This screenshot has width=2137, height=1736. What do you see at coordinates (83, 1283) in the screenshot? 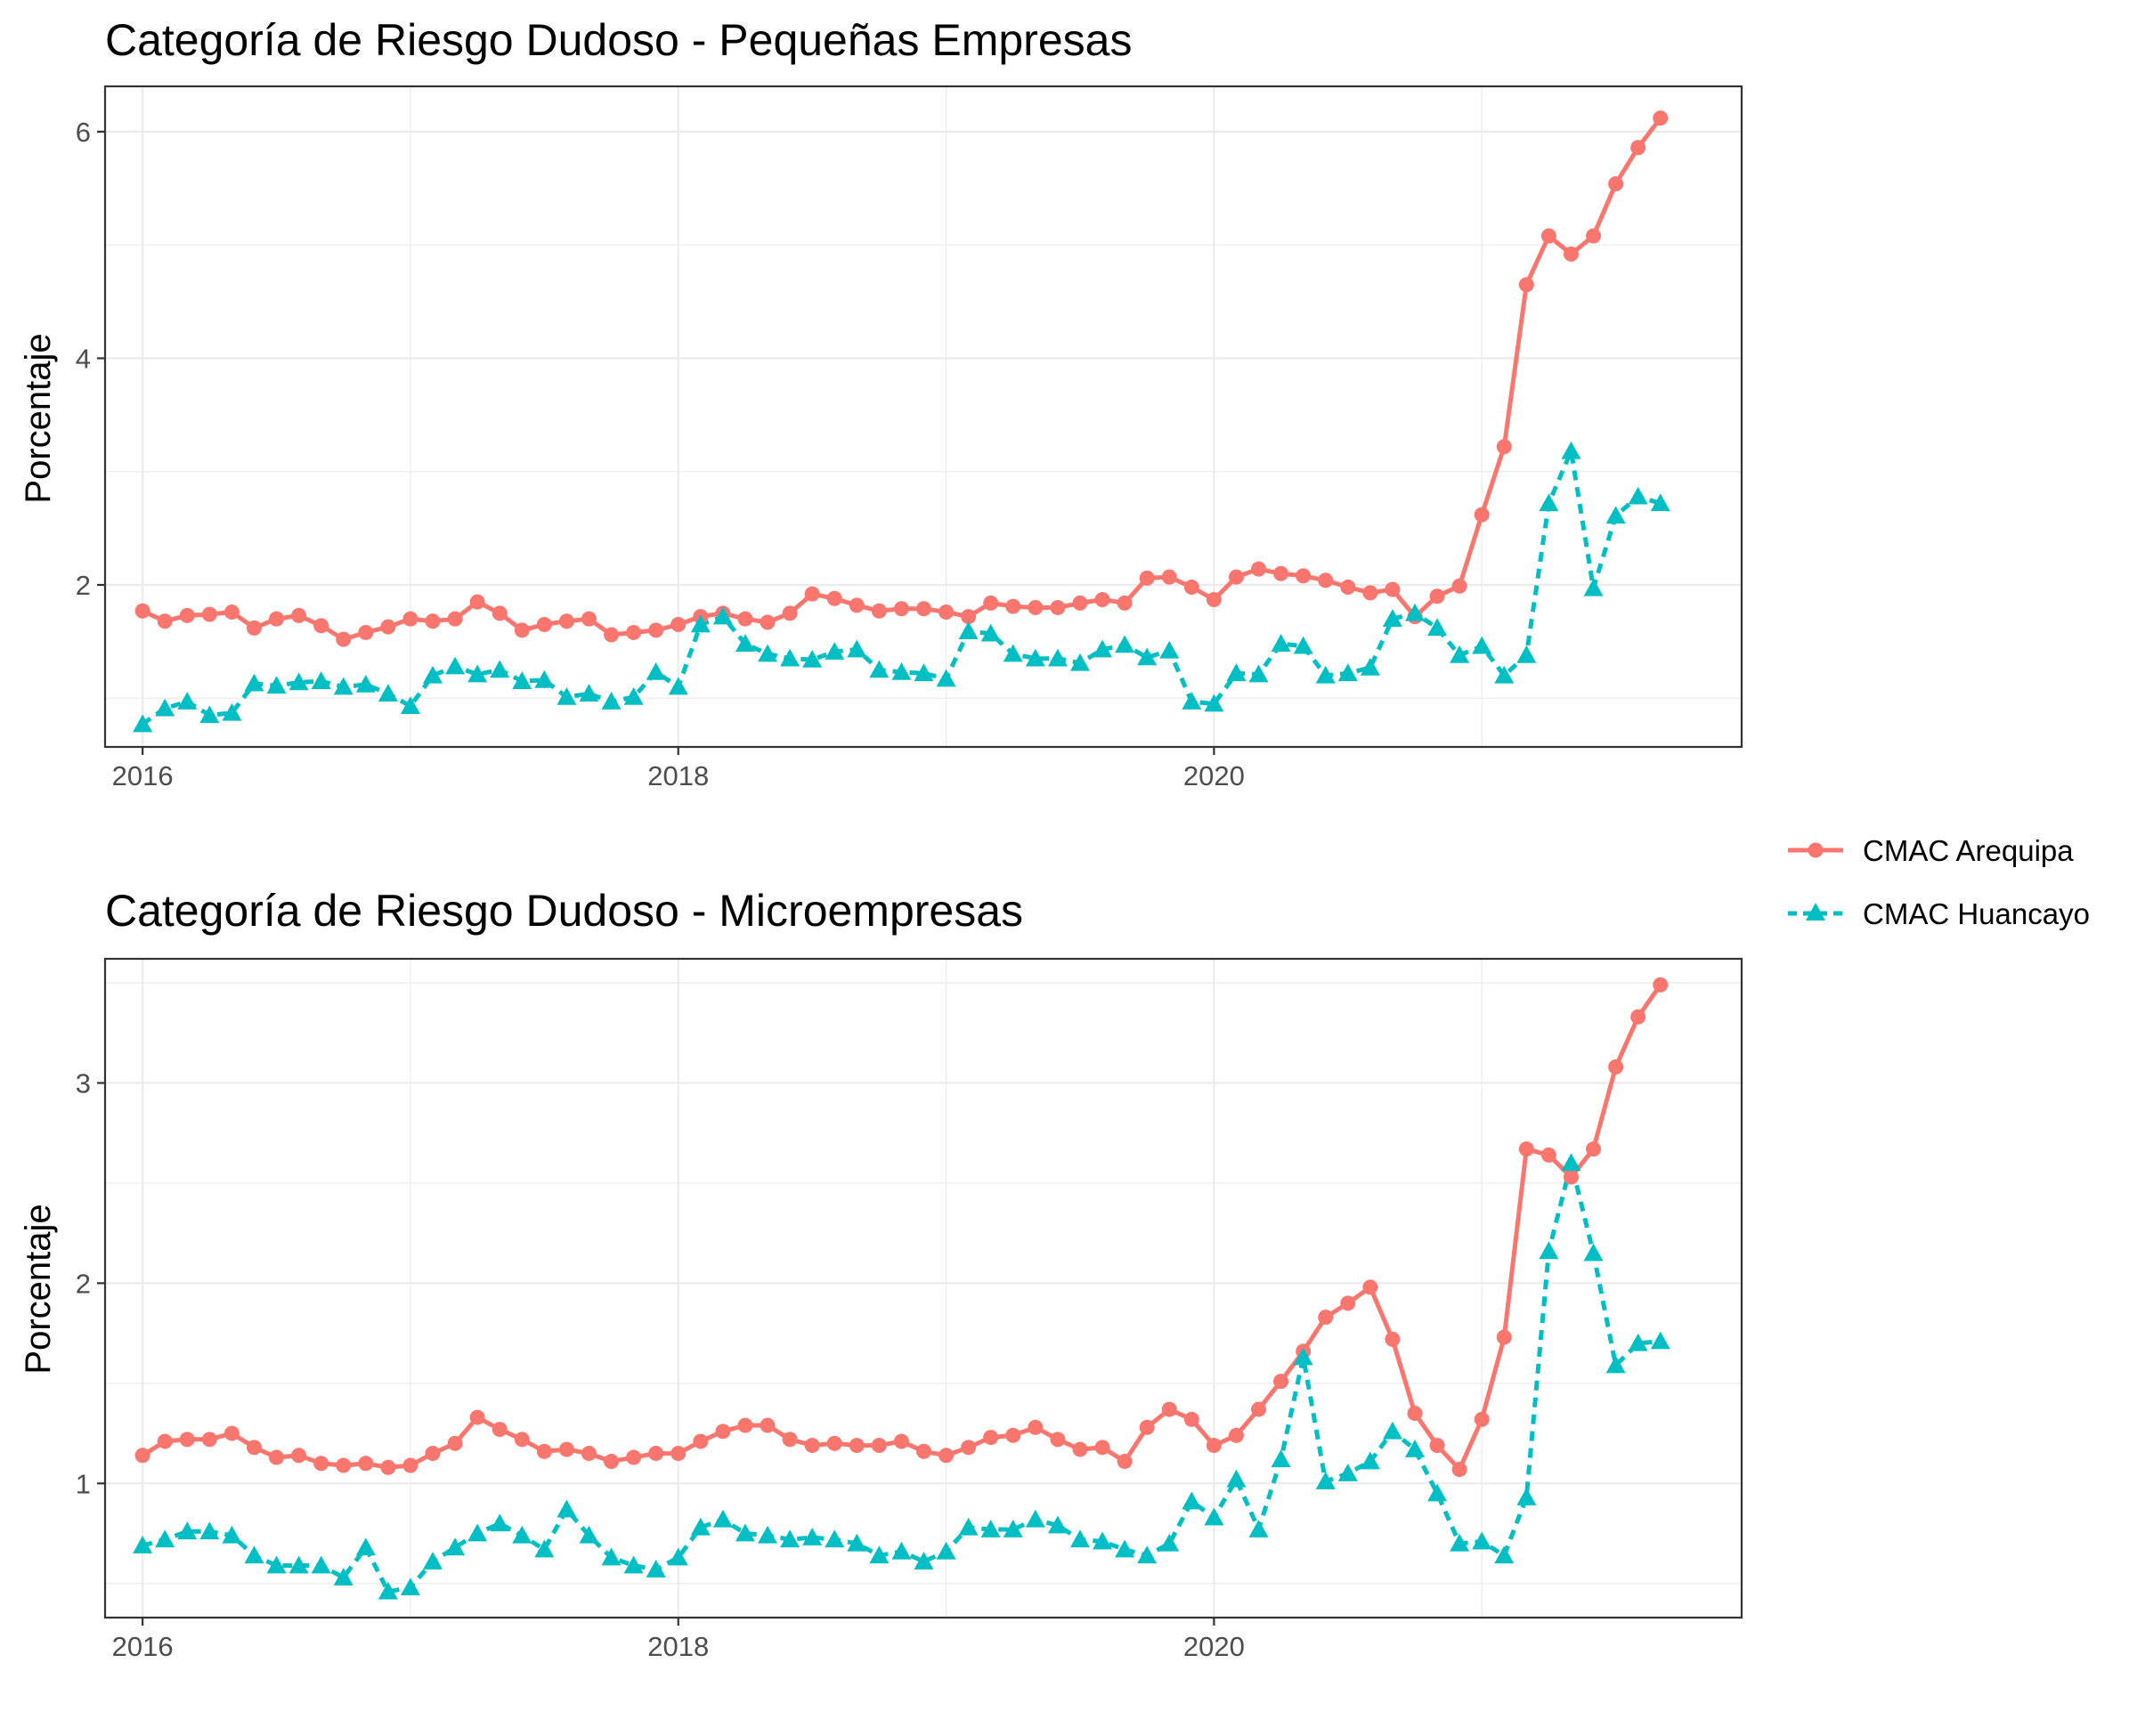
I see `y-tick-label: 2` at bounding box center [83, 1283].